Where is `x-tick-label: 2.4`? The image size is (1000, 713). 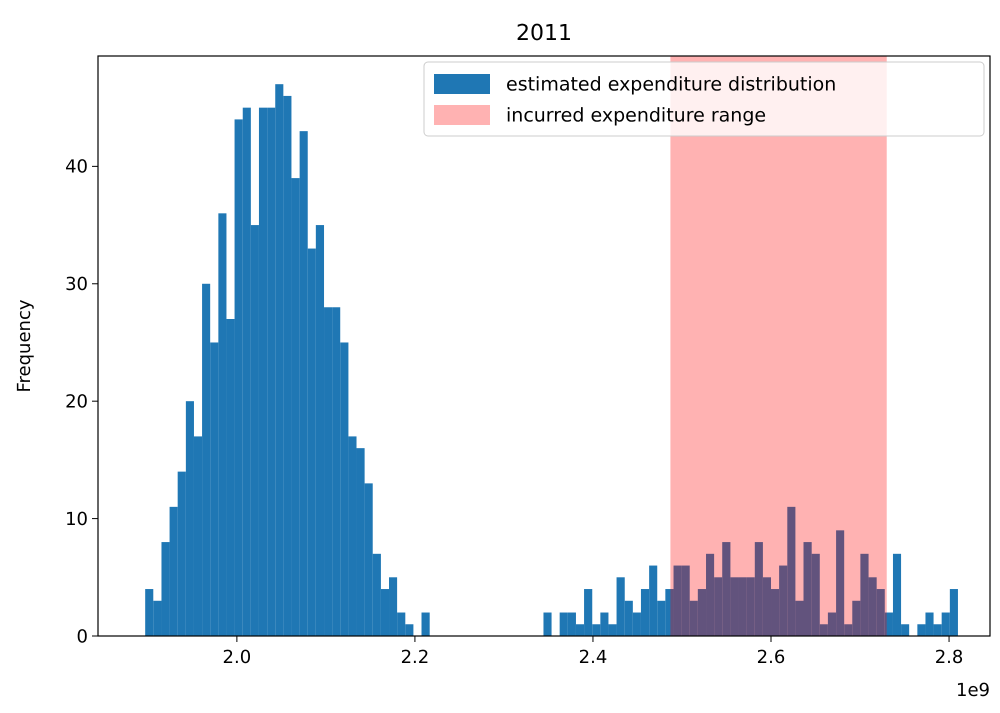
x-tick-label: 2.4 is located at coordinates (593, 657).